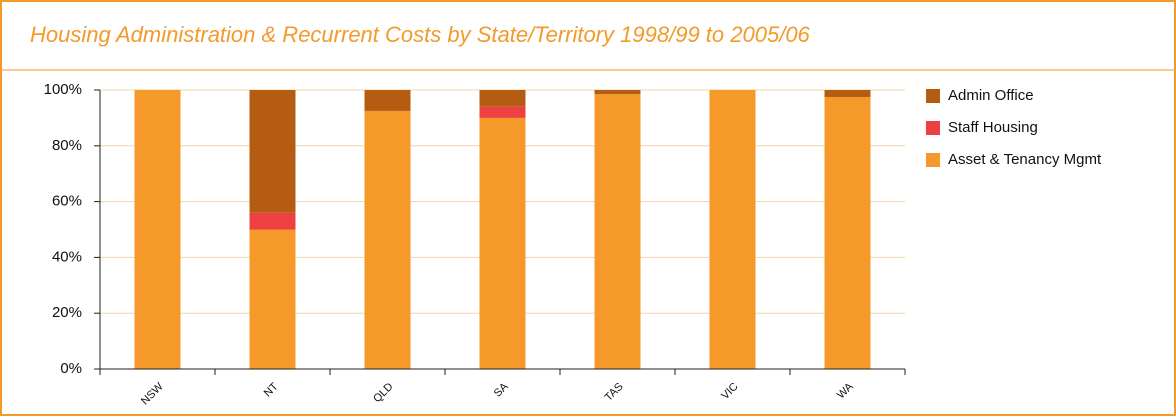 Image resolution: width=1176 pixels, height=416 pixels. Describe the element at coordinates (63, 89) in the screenshot. I see `y-tick-label: 100%` at that location.